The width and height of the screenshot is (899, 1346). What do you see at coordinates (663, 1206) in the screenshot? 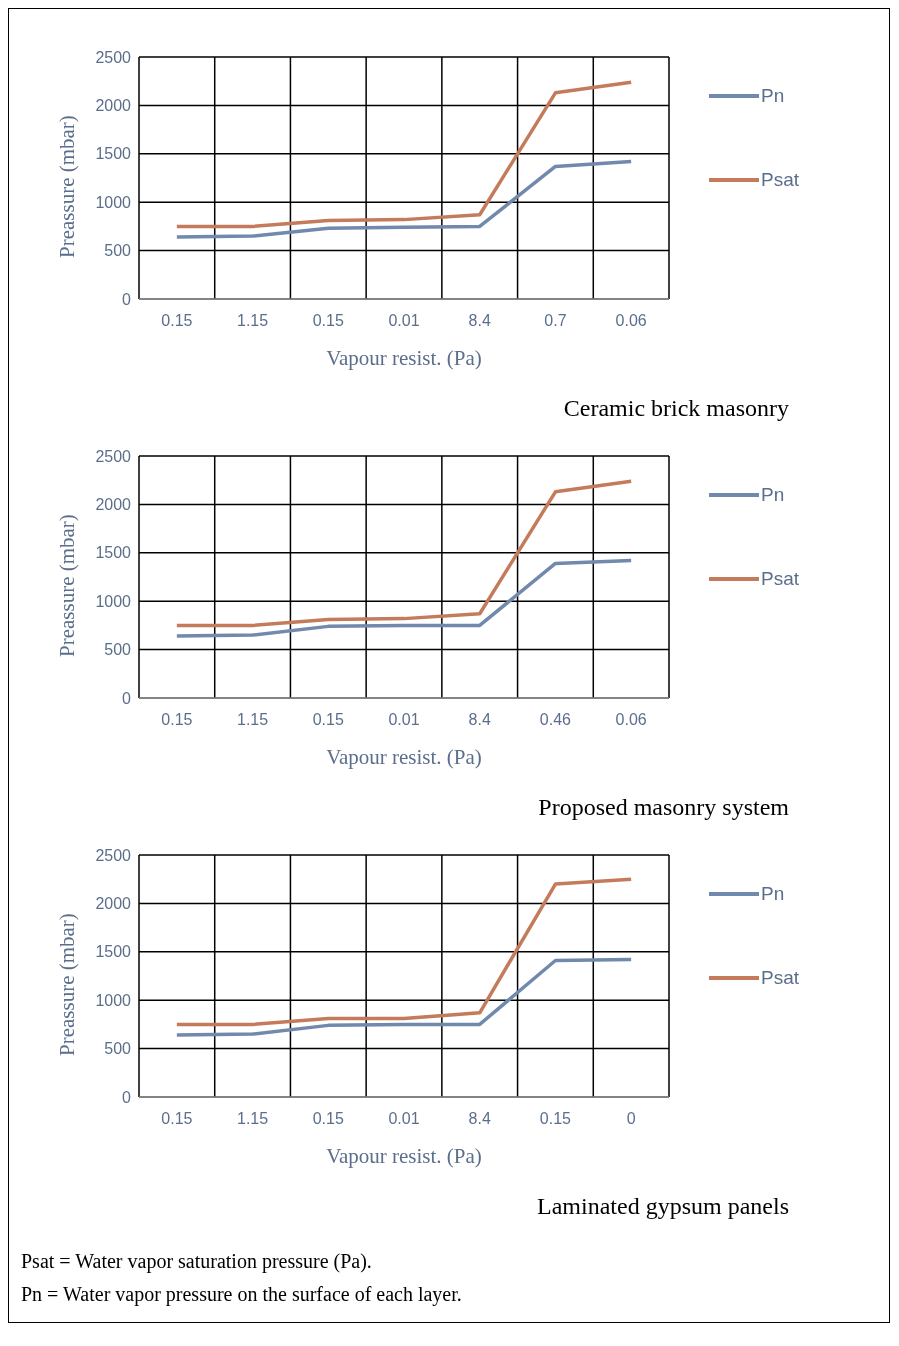
I see `text: Laminated gypsum panels` at bounding box center [663, 1206].